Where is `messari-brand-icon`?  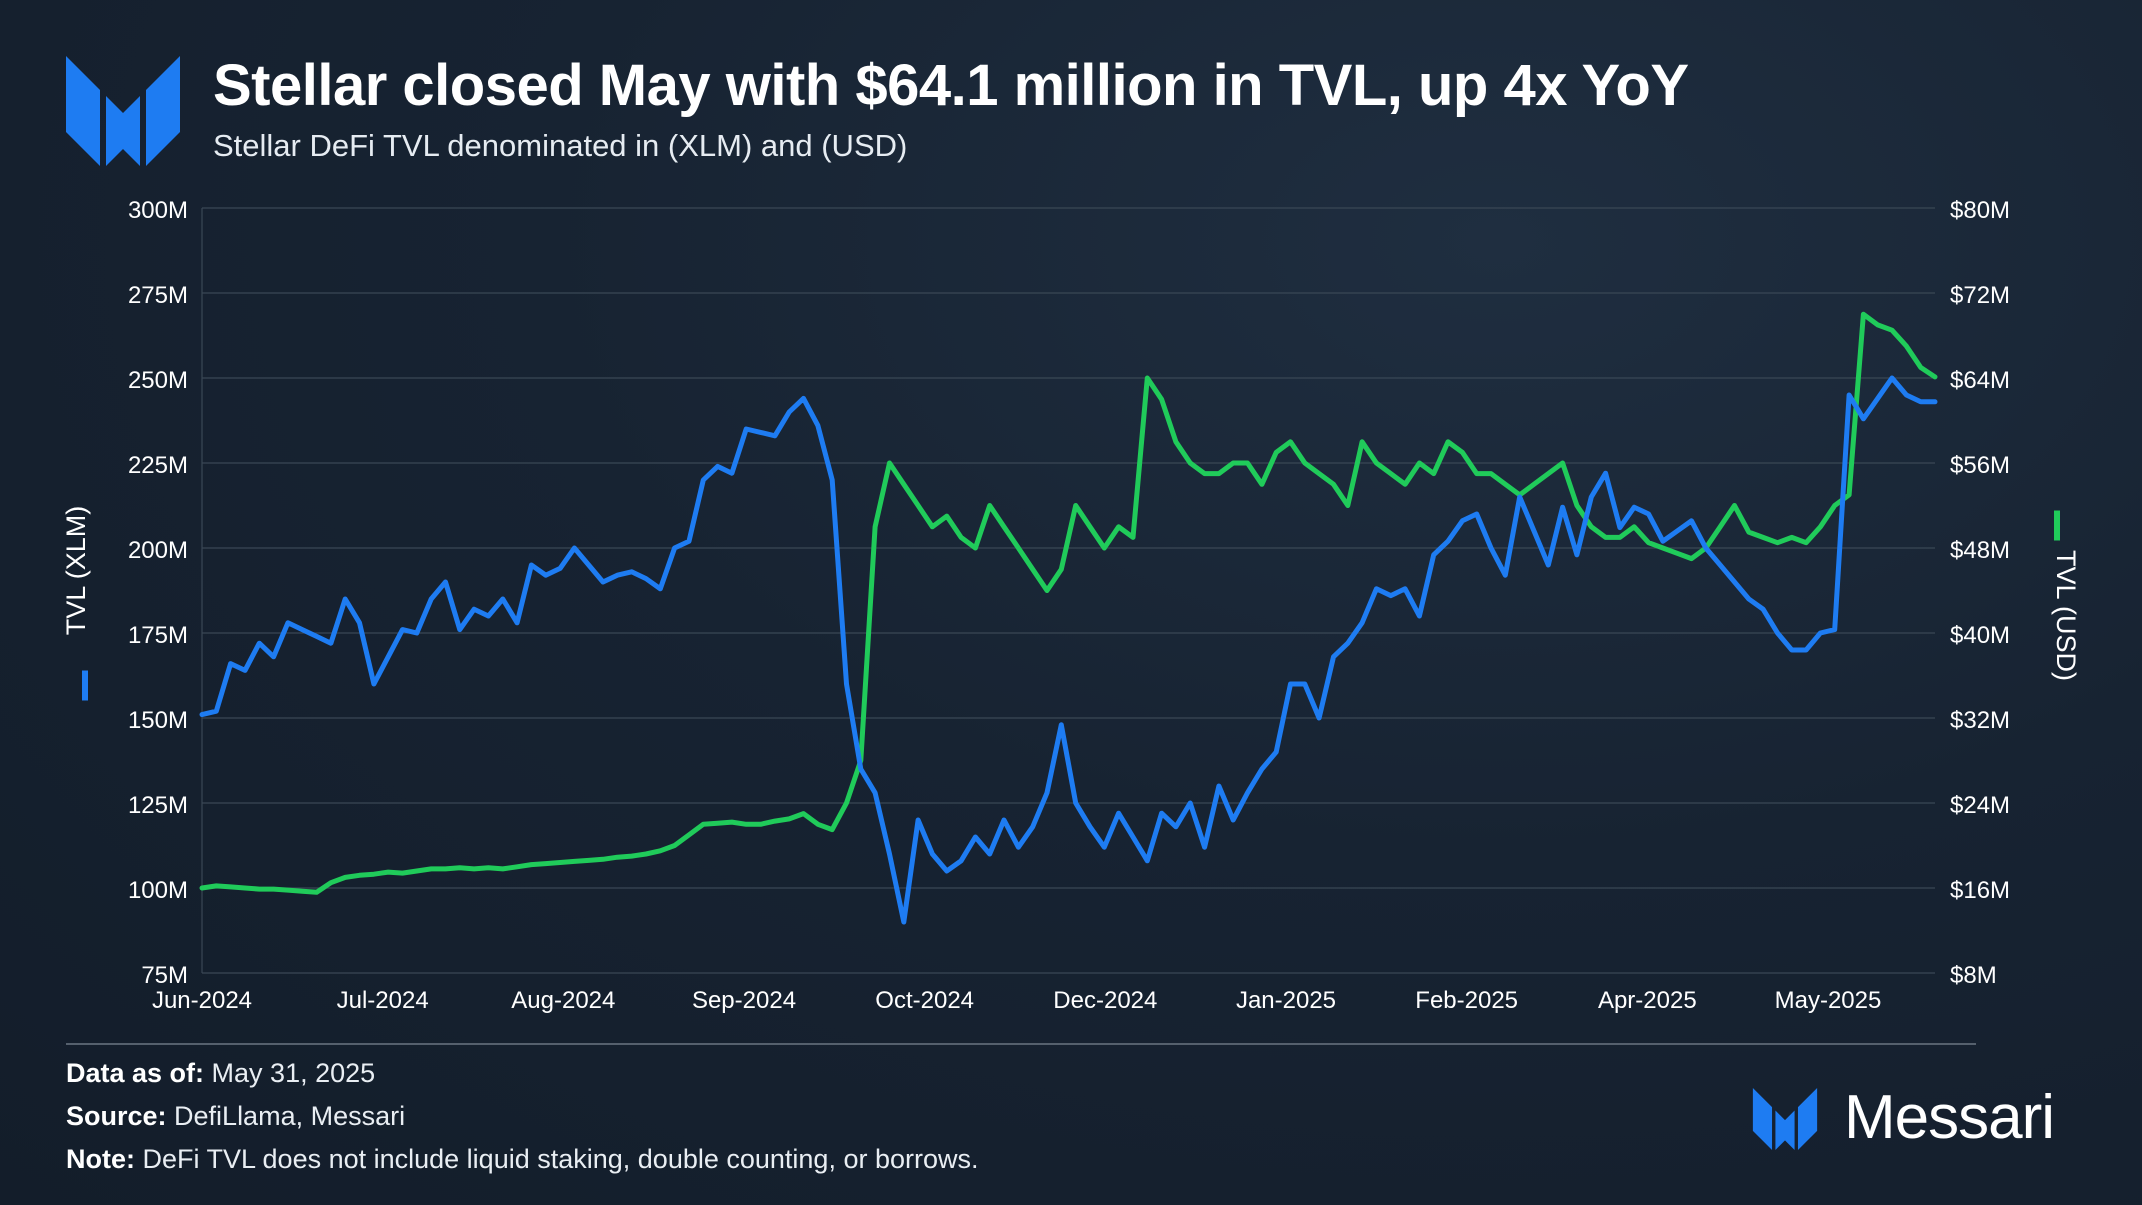
messari-brand-icon is located at coordinates (1785, 1119).